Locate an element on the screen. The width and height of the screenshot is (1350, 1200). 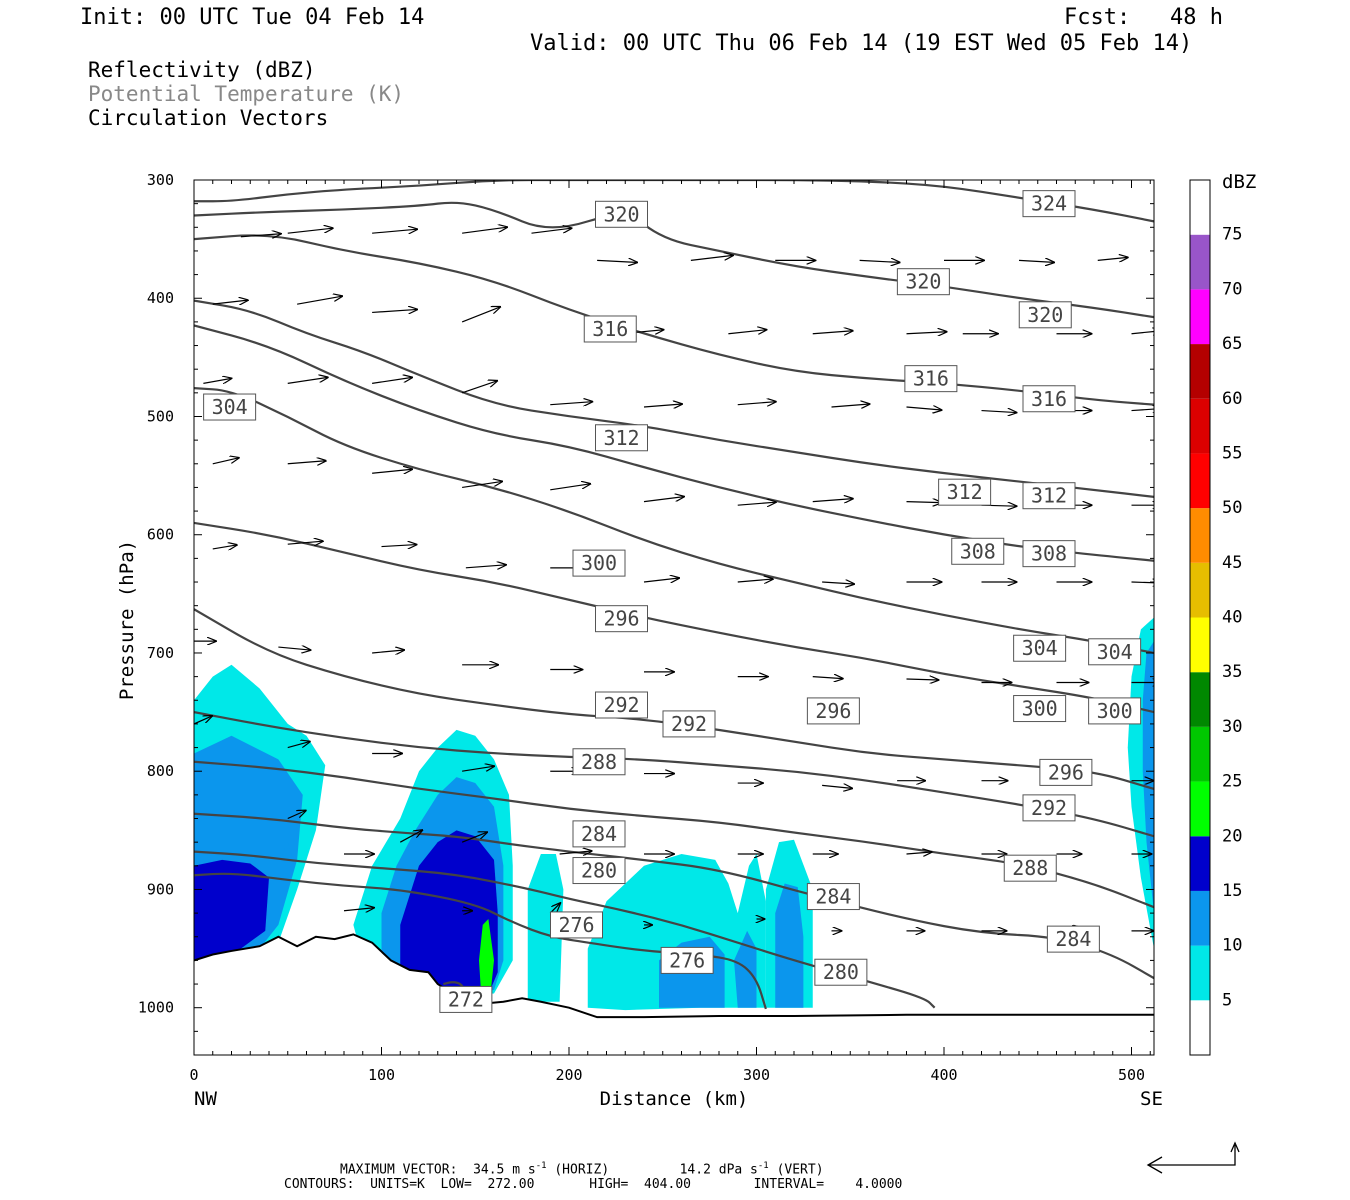
reflectivity-region-10dbz is located at coordinates (288, 857).